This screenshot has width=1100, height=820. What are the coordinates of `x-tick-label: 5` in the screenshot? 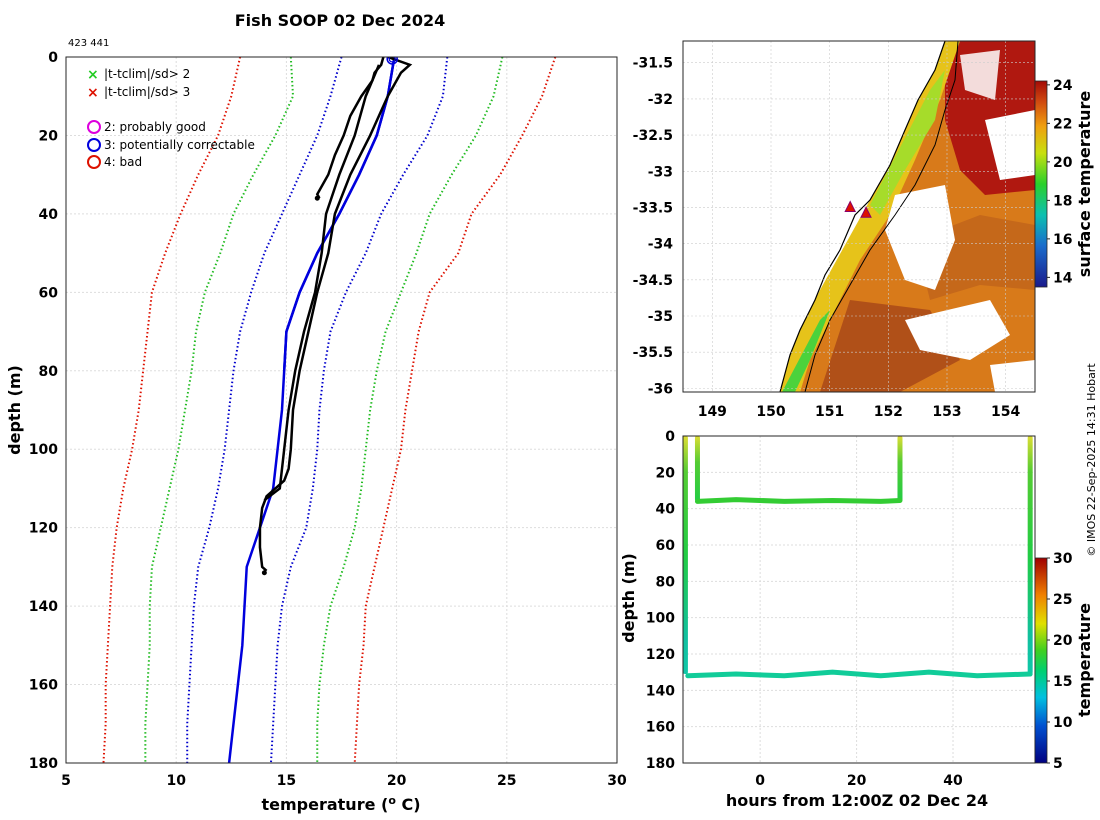 It's located at (66, 781).